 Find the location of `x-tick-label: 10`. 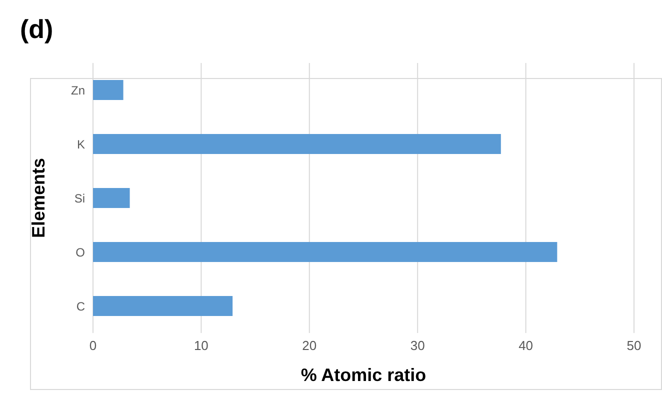

x-tick-label: 10 is located at coordinates (201, 346).